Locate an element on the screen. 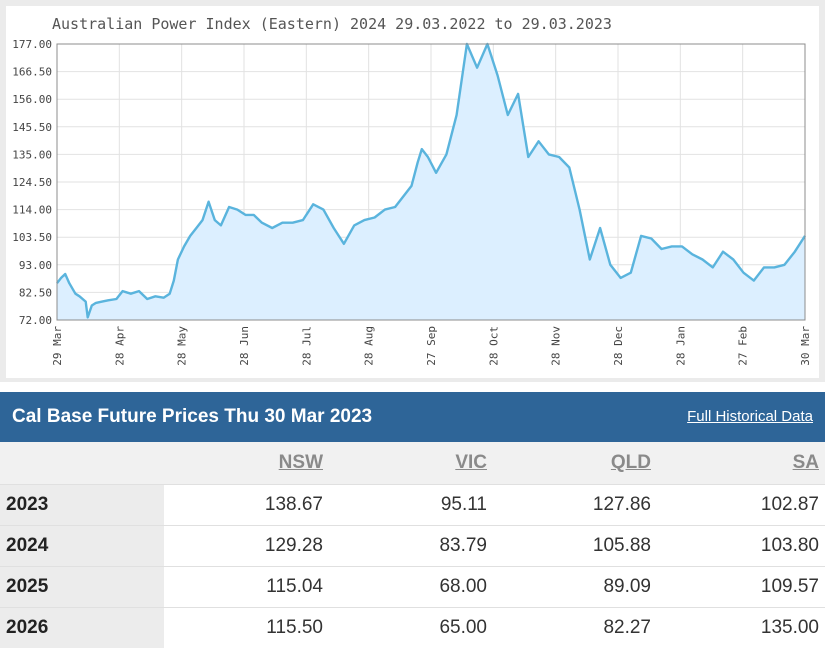 Image resolution: width=825 pixels, height=648 pixels. price-cell: 65.00 is located at coordinates (411, 627).